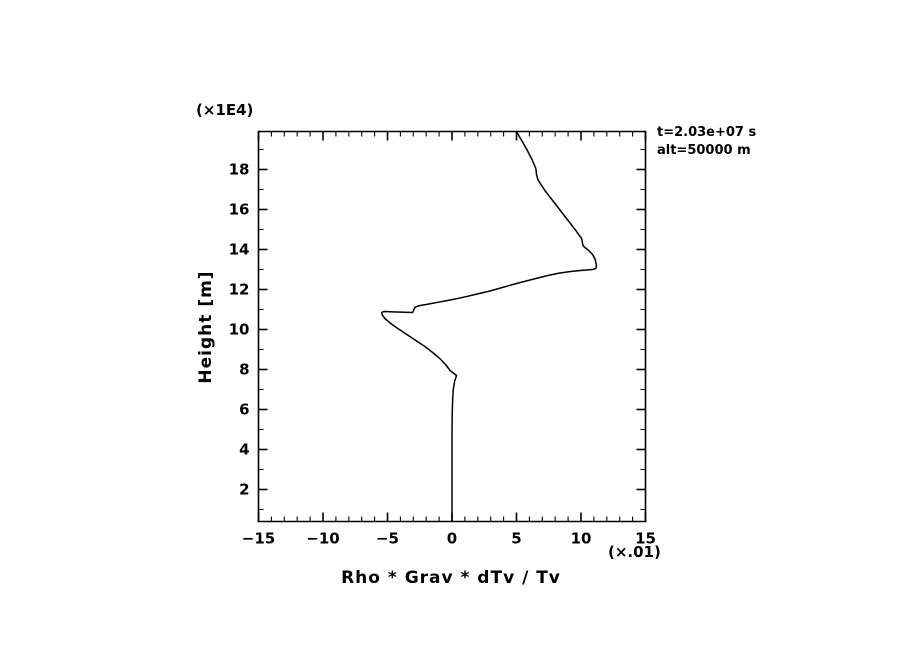 Image resolution: width=904 pixels, height=654 pixels. I want to click on y-axis-tick-label: 18, so click(239, 170).